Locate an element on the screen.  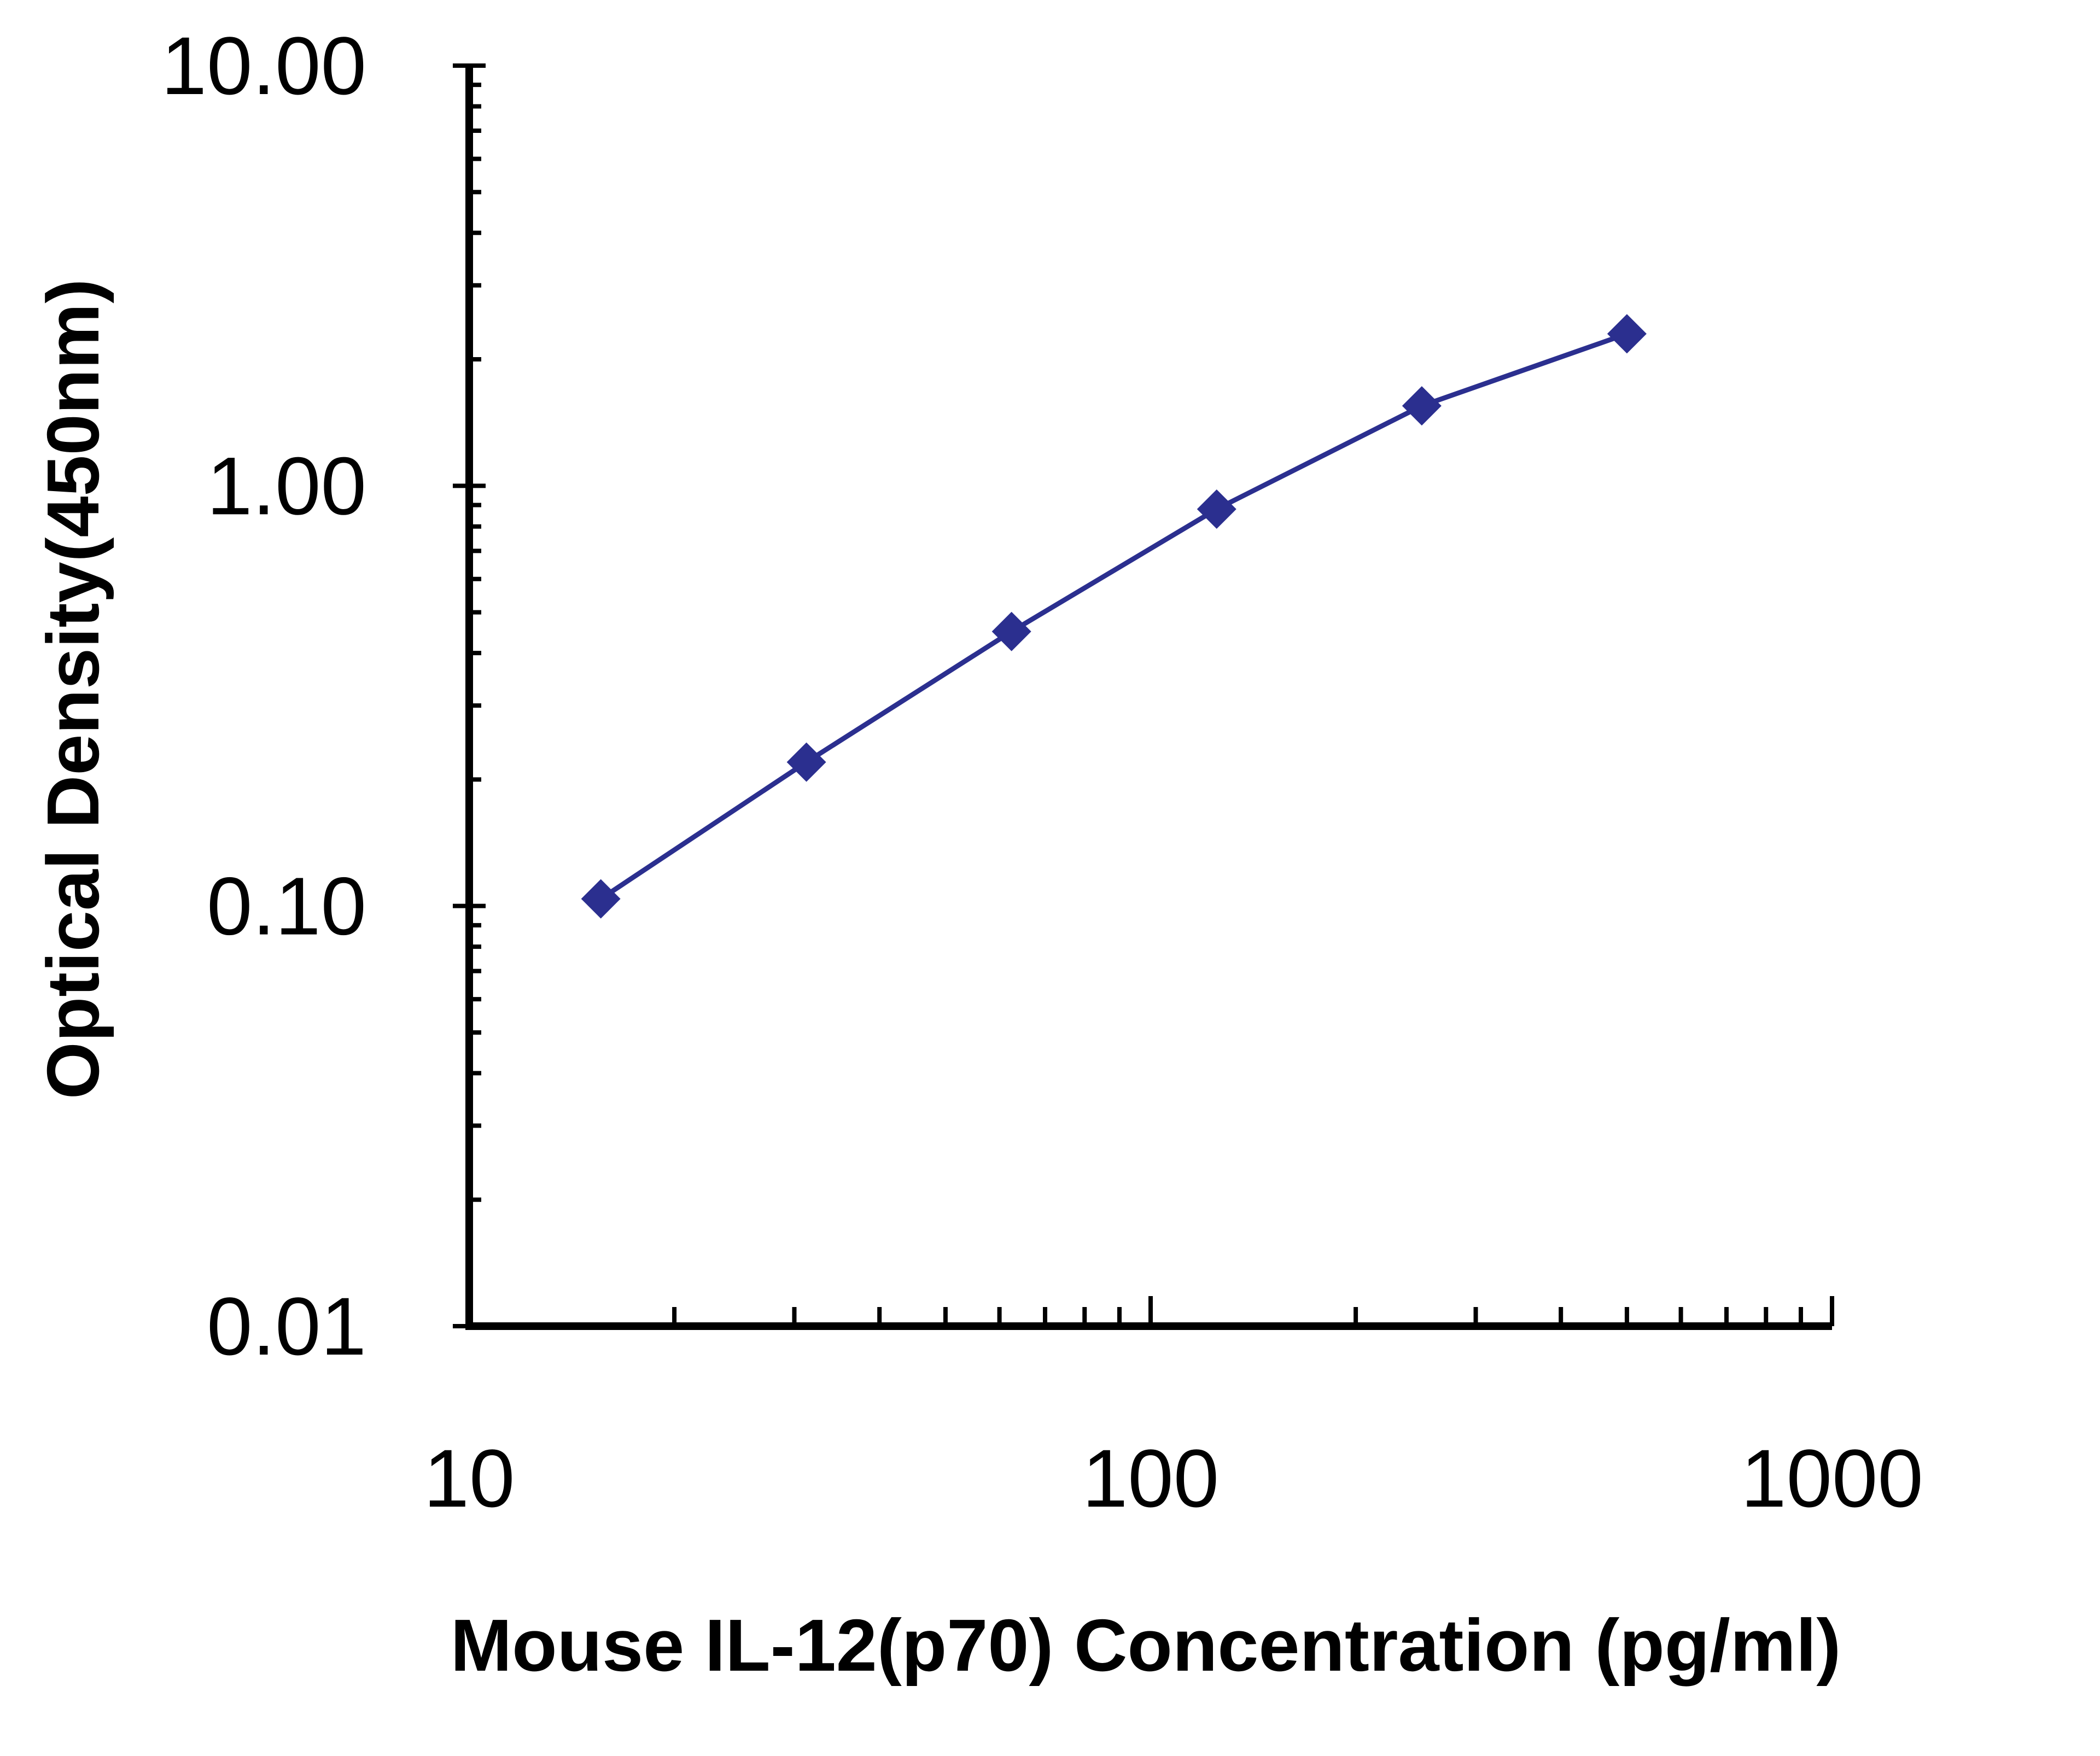
y-tick-label: 0.01 is located at coordinates (286, 1326).